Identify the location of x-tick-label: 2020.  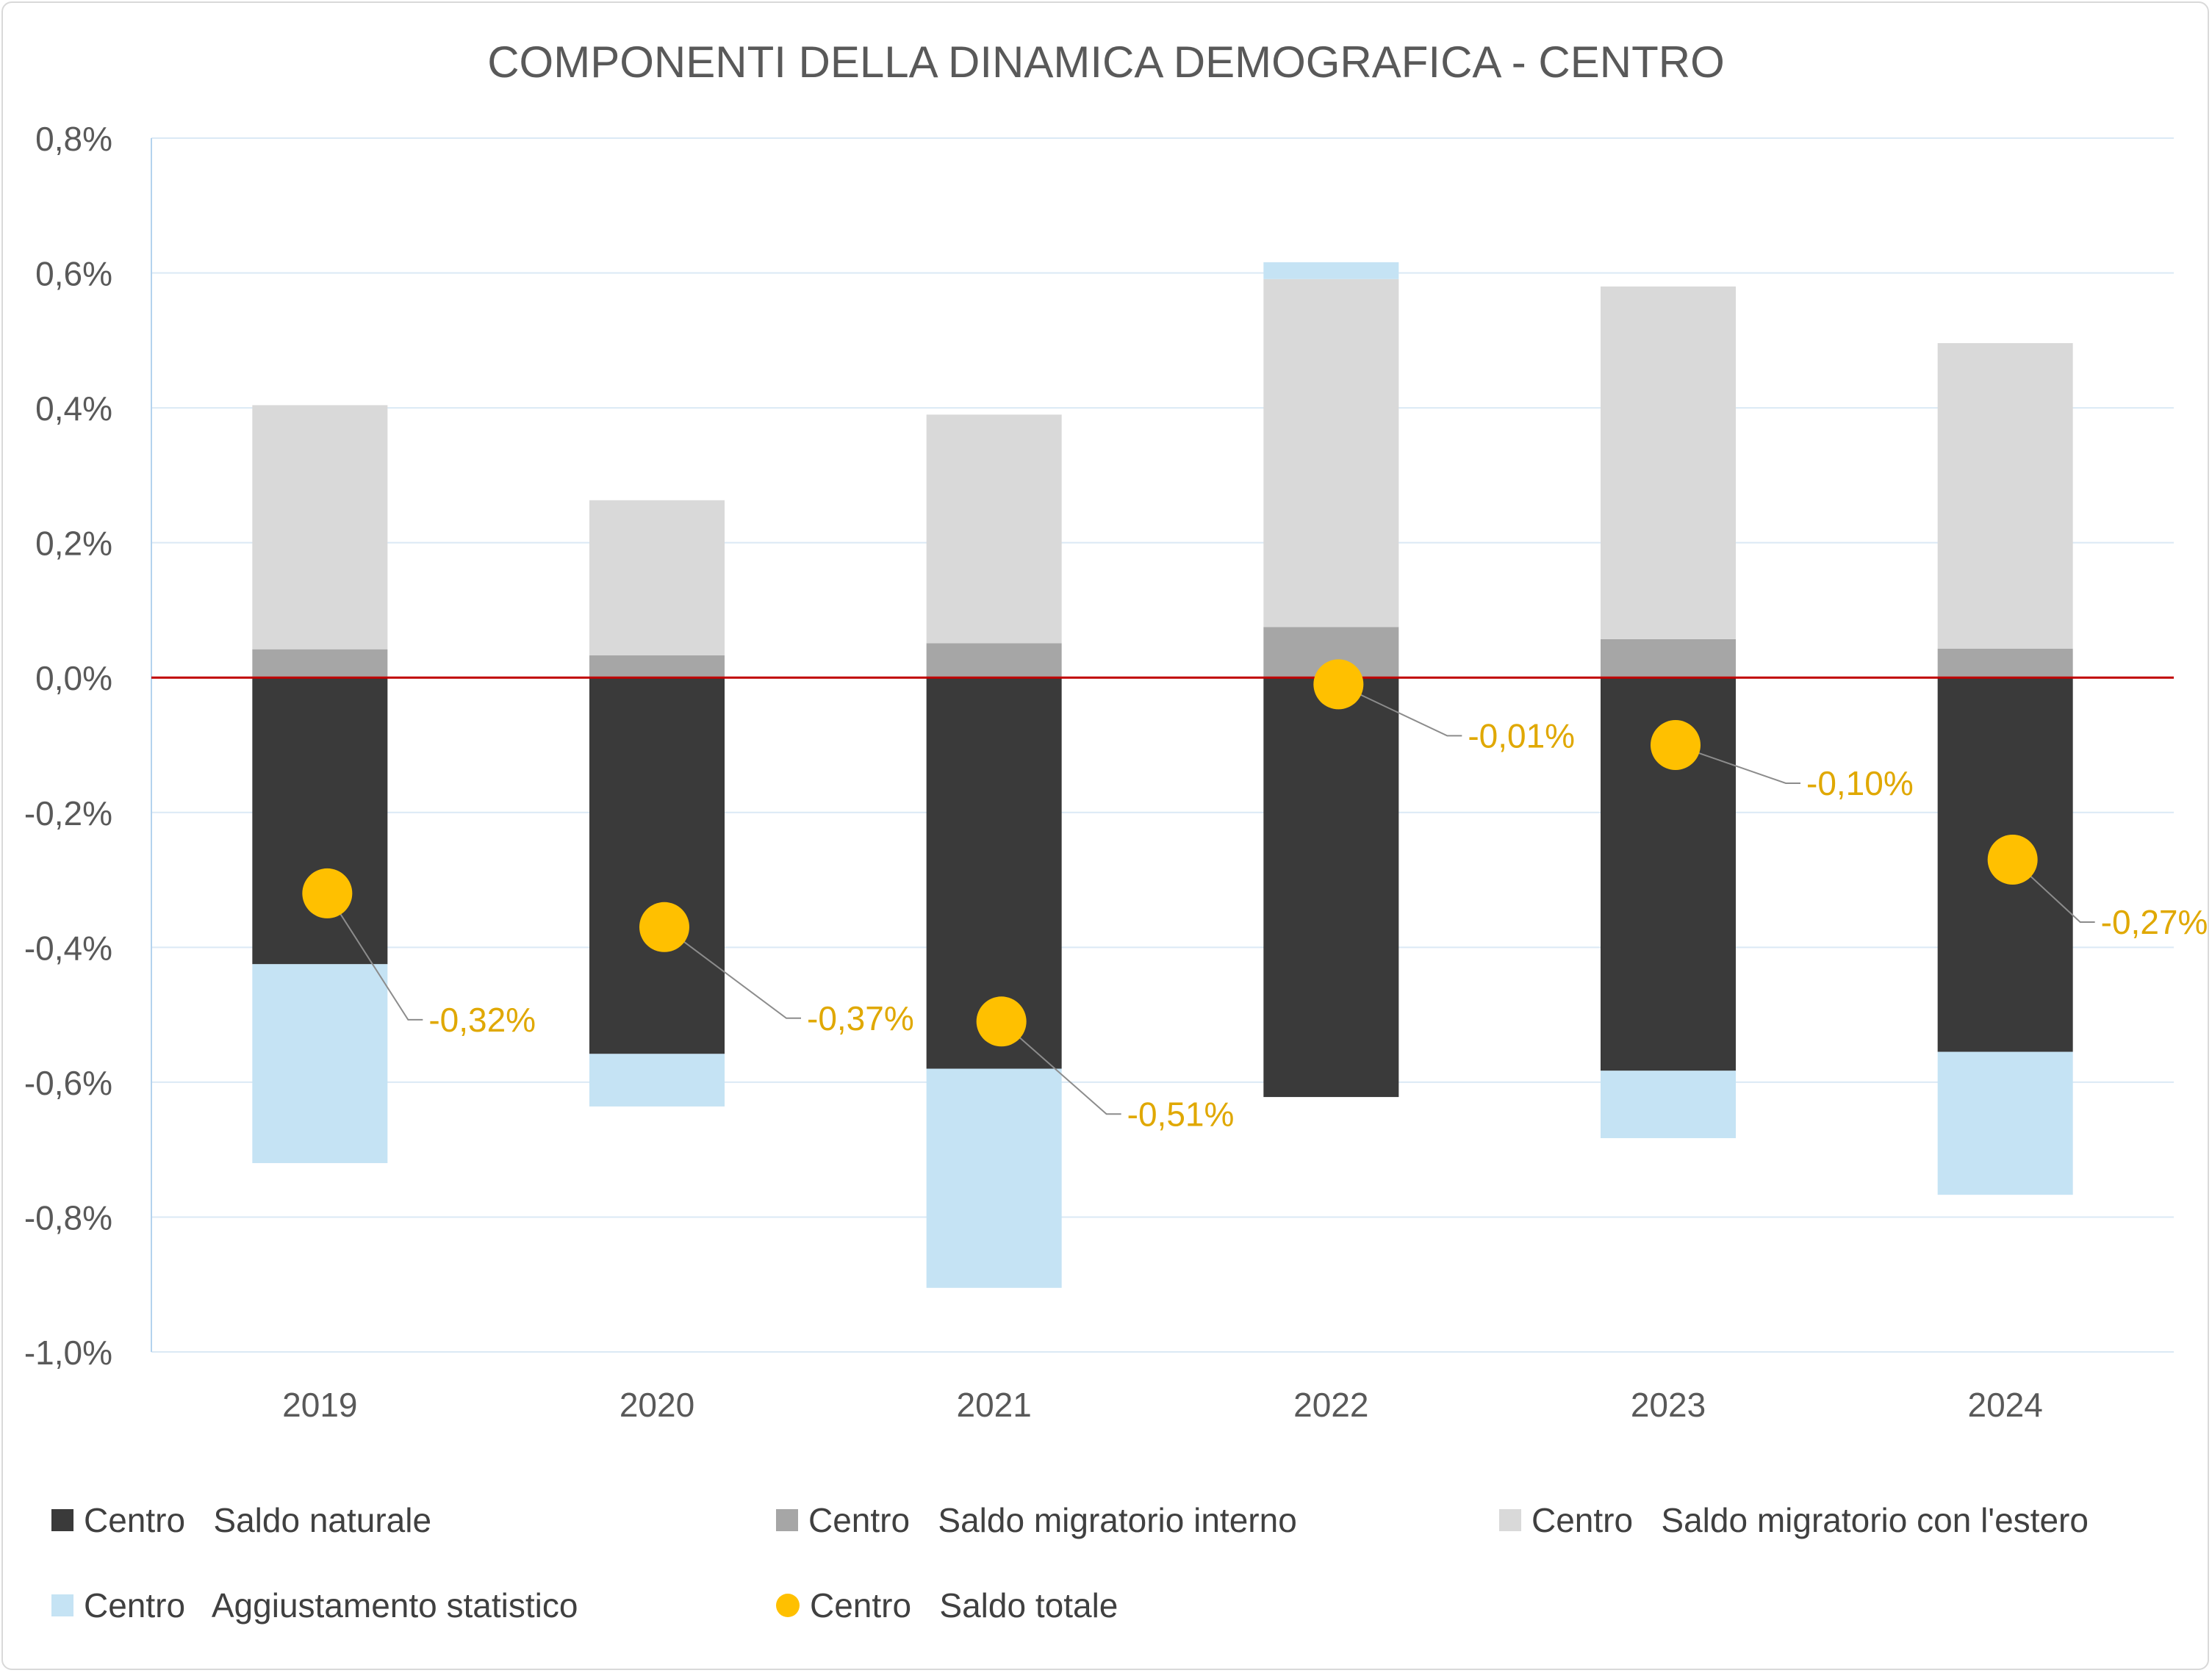
(657, 1405).